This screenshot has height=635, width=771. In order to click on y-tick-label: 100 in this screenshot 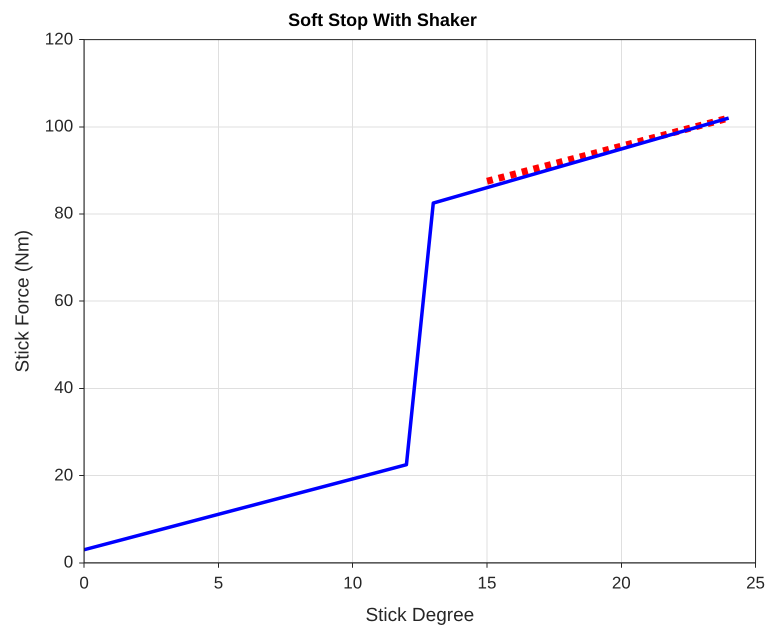, I will do `click(59, 126)`.